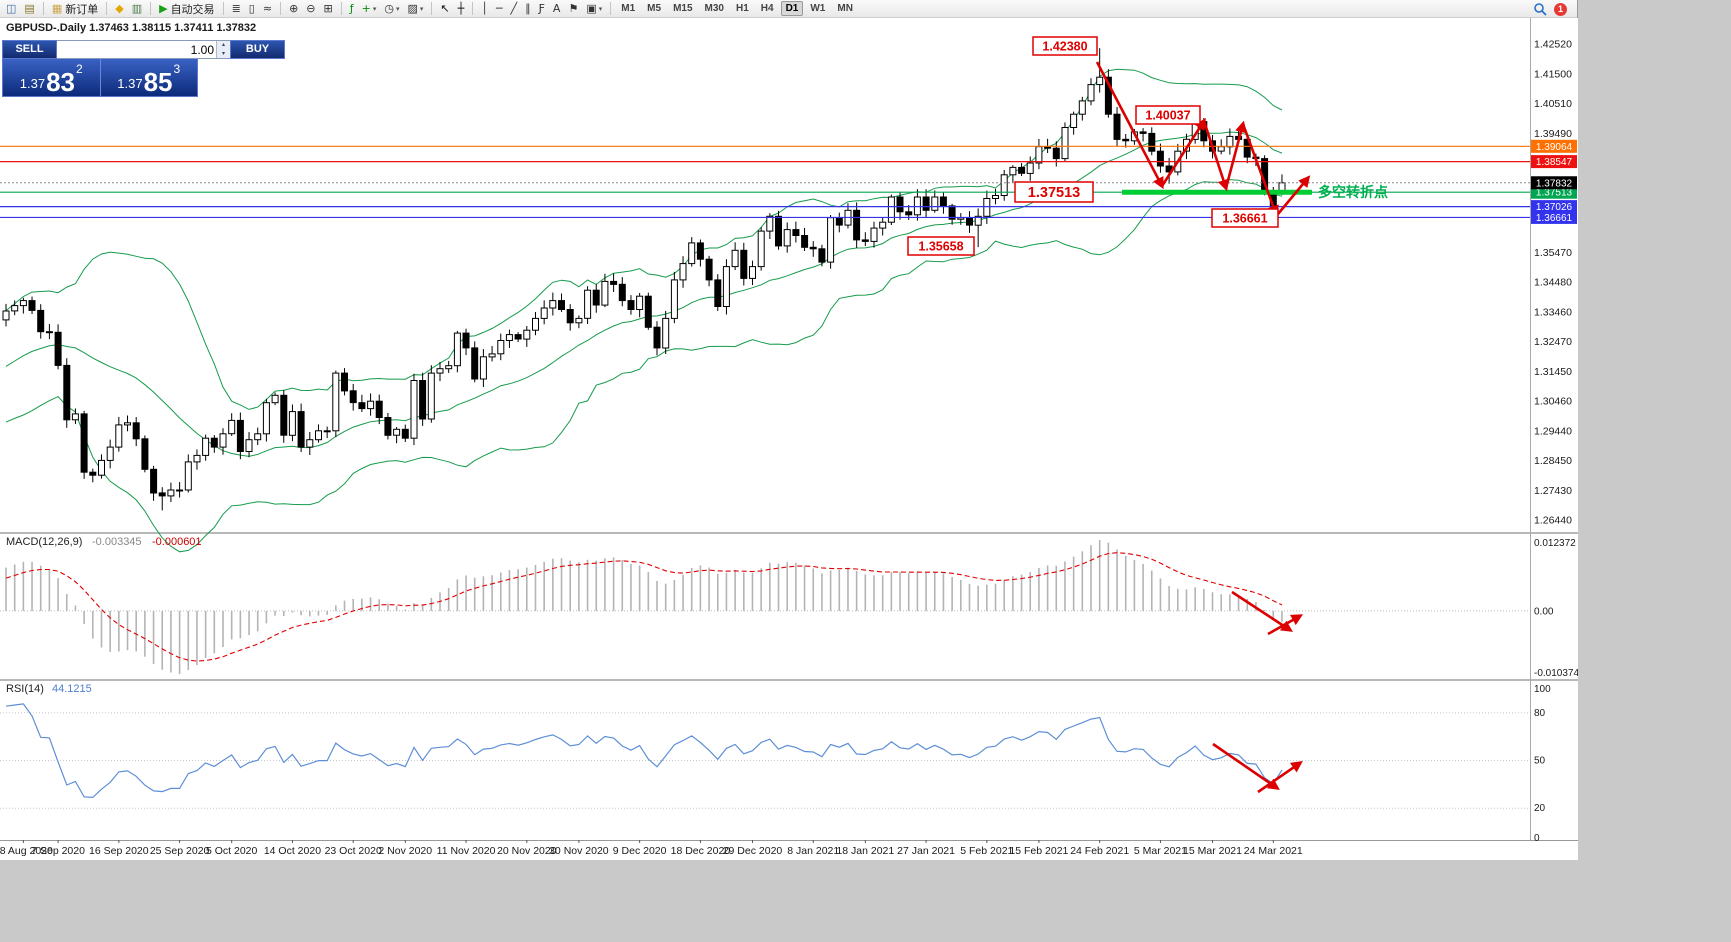 The height and width of the screenshot is (942, 1731). What do you see at coordinates (1554, 183) in the screenshot?
I see `svg-text: 1.37832` at bounding box center [1554, 183].